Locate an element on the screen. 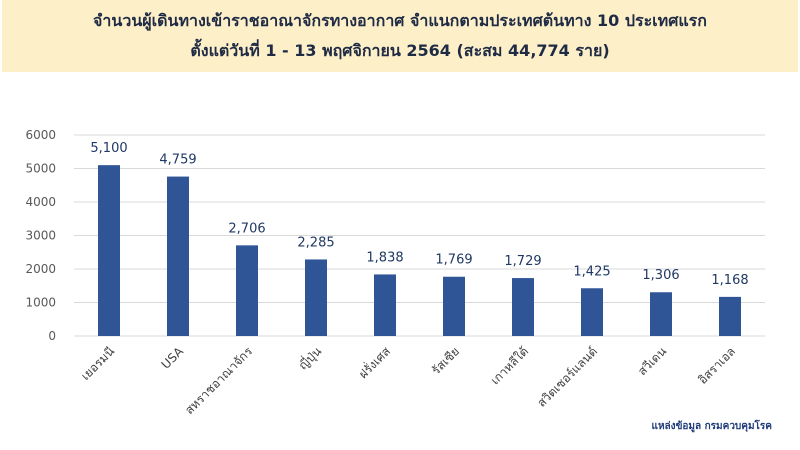 Image resolution: width=800 pixels, height=450 pixels. x-tick-label: USA is located at coordinates (173, 358).